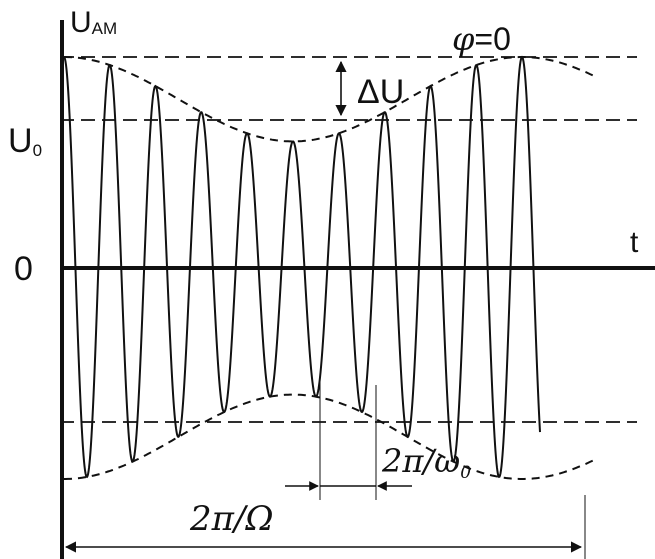 This screenshot has width=655, height=559. Describe the element at coordinates (23, 269) in the screenshot. I see `zero-label: 0` at that location.